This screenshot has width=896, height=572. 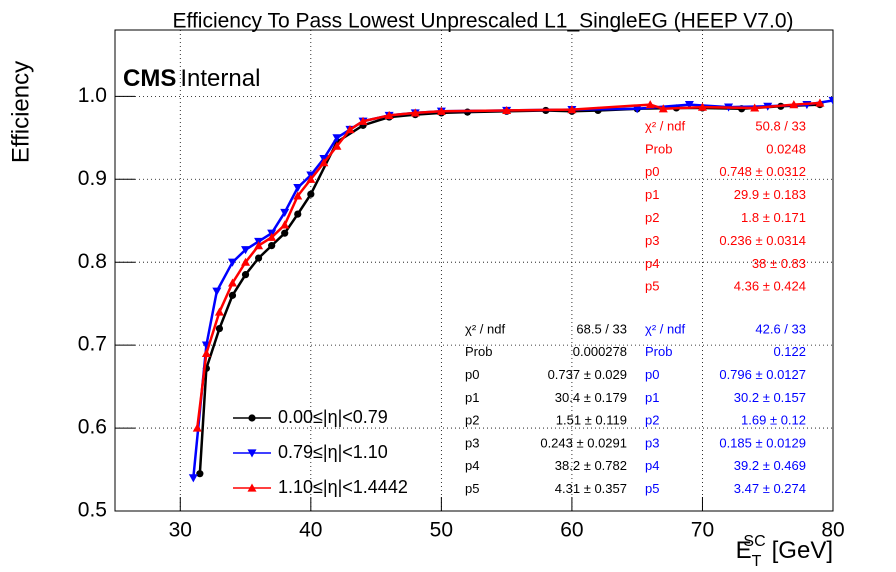 I want to click on legend-label: 0.79≤|η|<1.10, so click(x=333, y=452).